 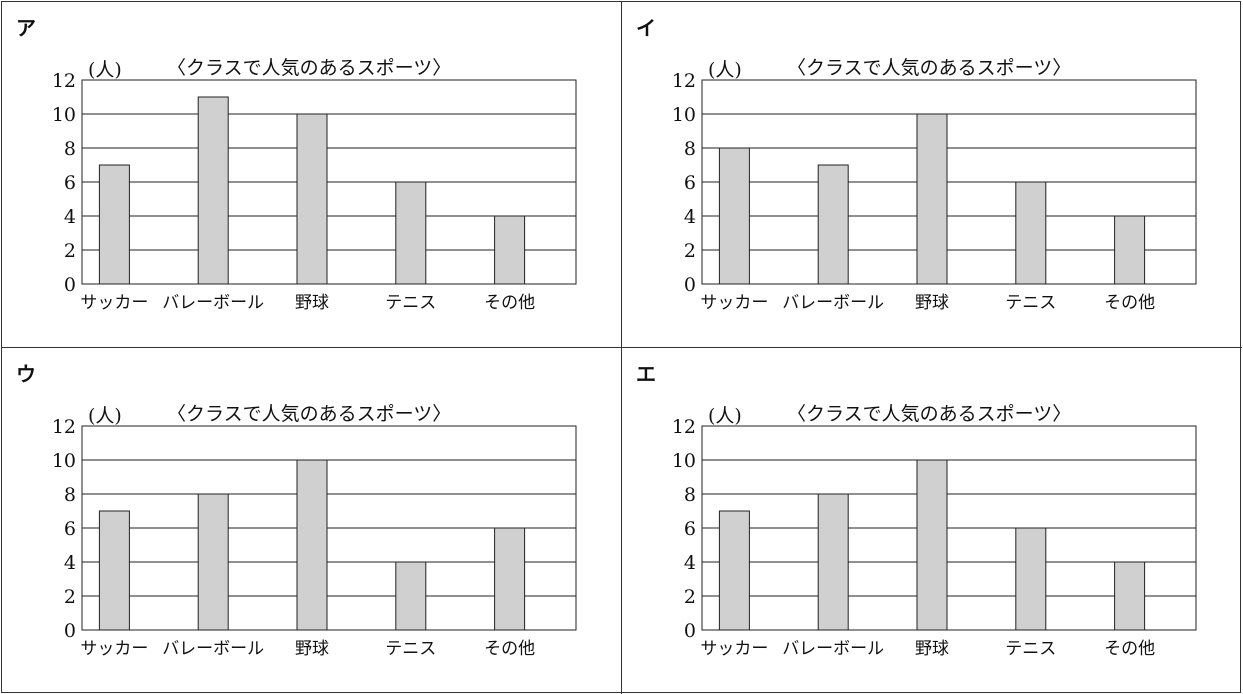 I want to click on choice-label: イ, so click(x=646, y=28).